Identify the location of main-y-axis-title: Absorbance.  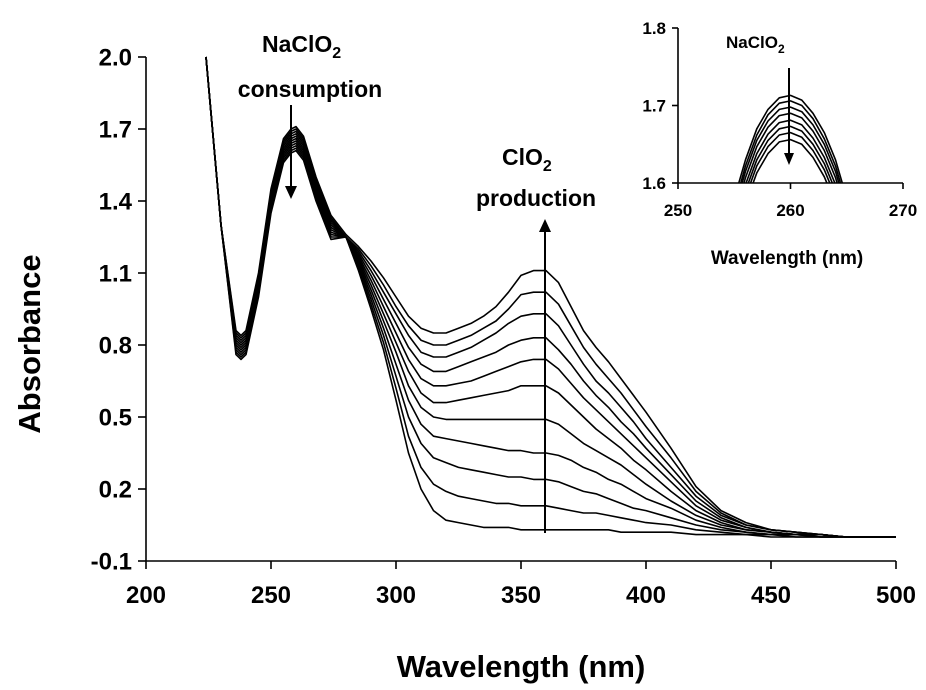
(29, 343).